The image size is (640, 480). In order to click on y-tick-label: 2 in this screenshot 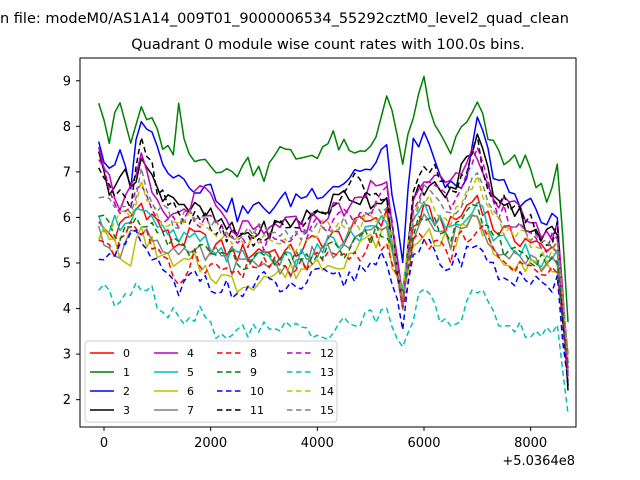, I will do `click(67, 400)`.